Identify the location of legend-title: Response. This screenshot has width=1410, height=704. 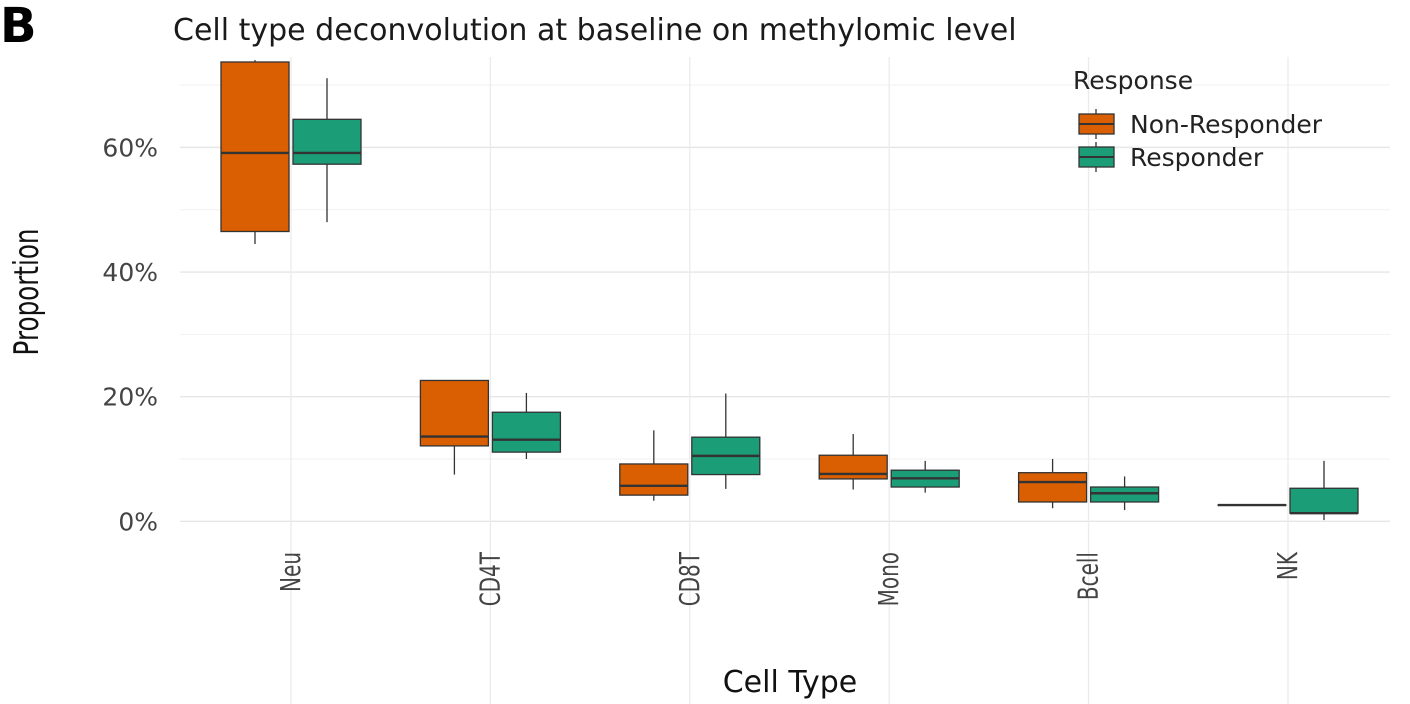
(1133, 80).